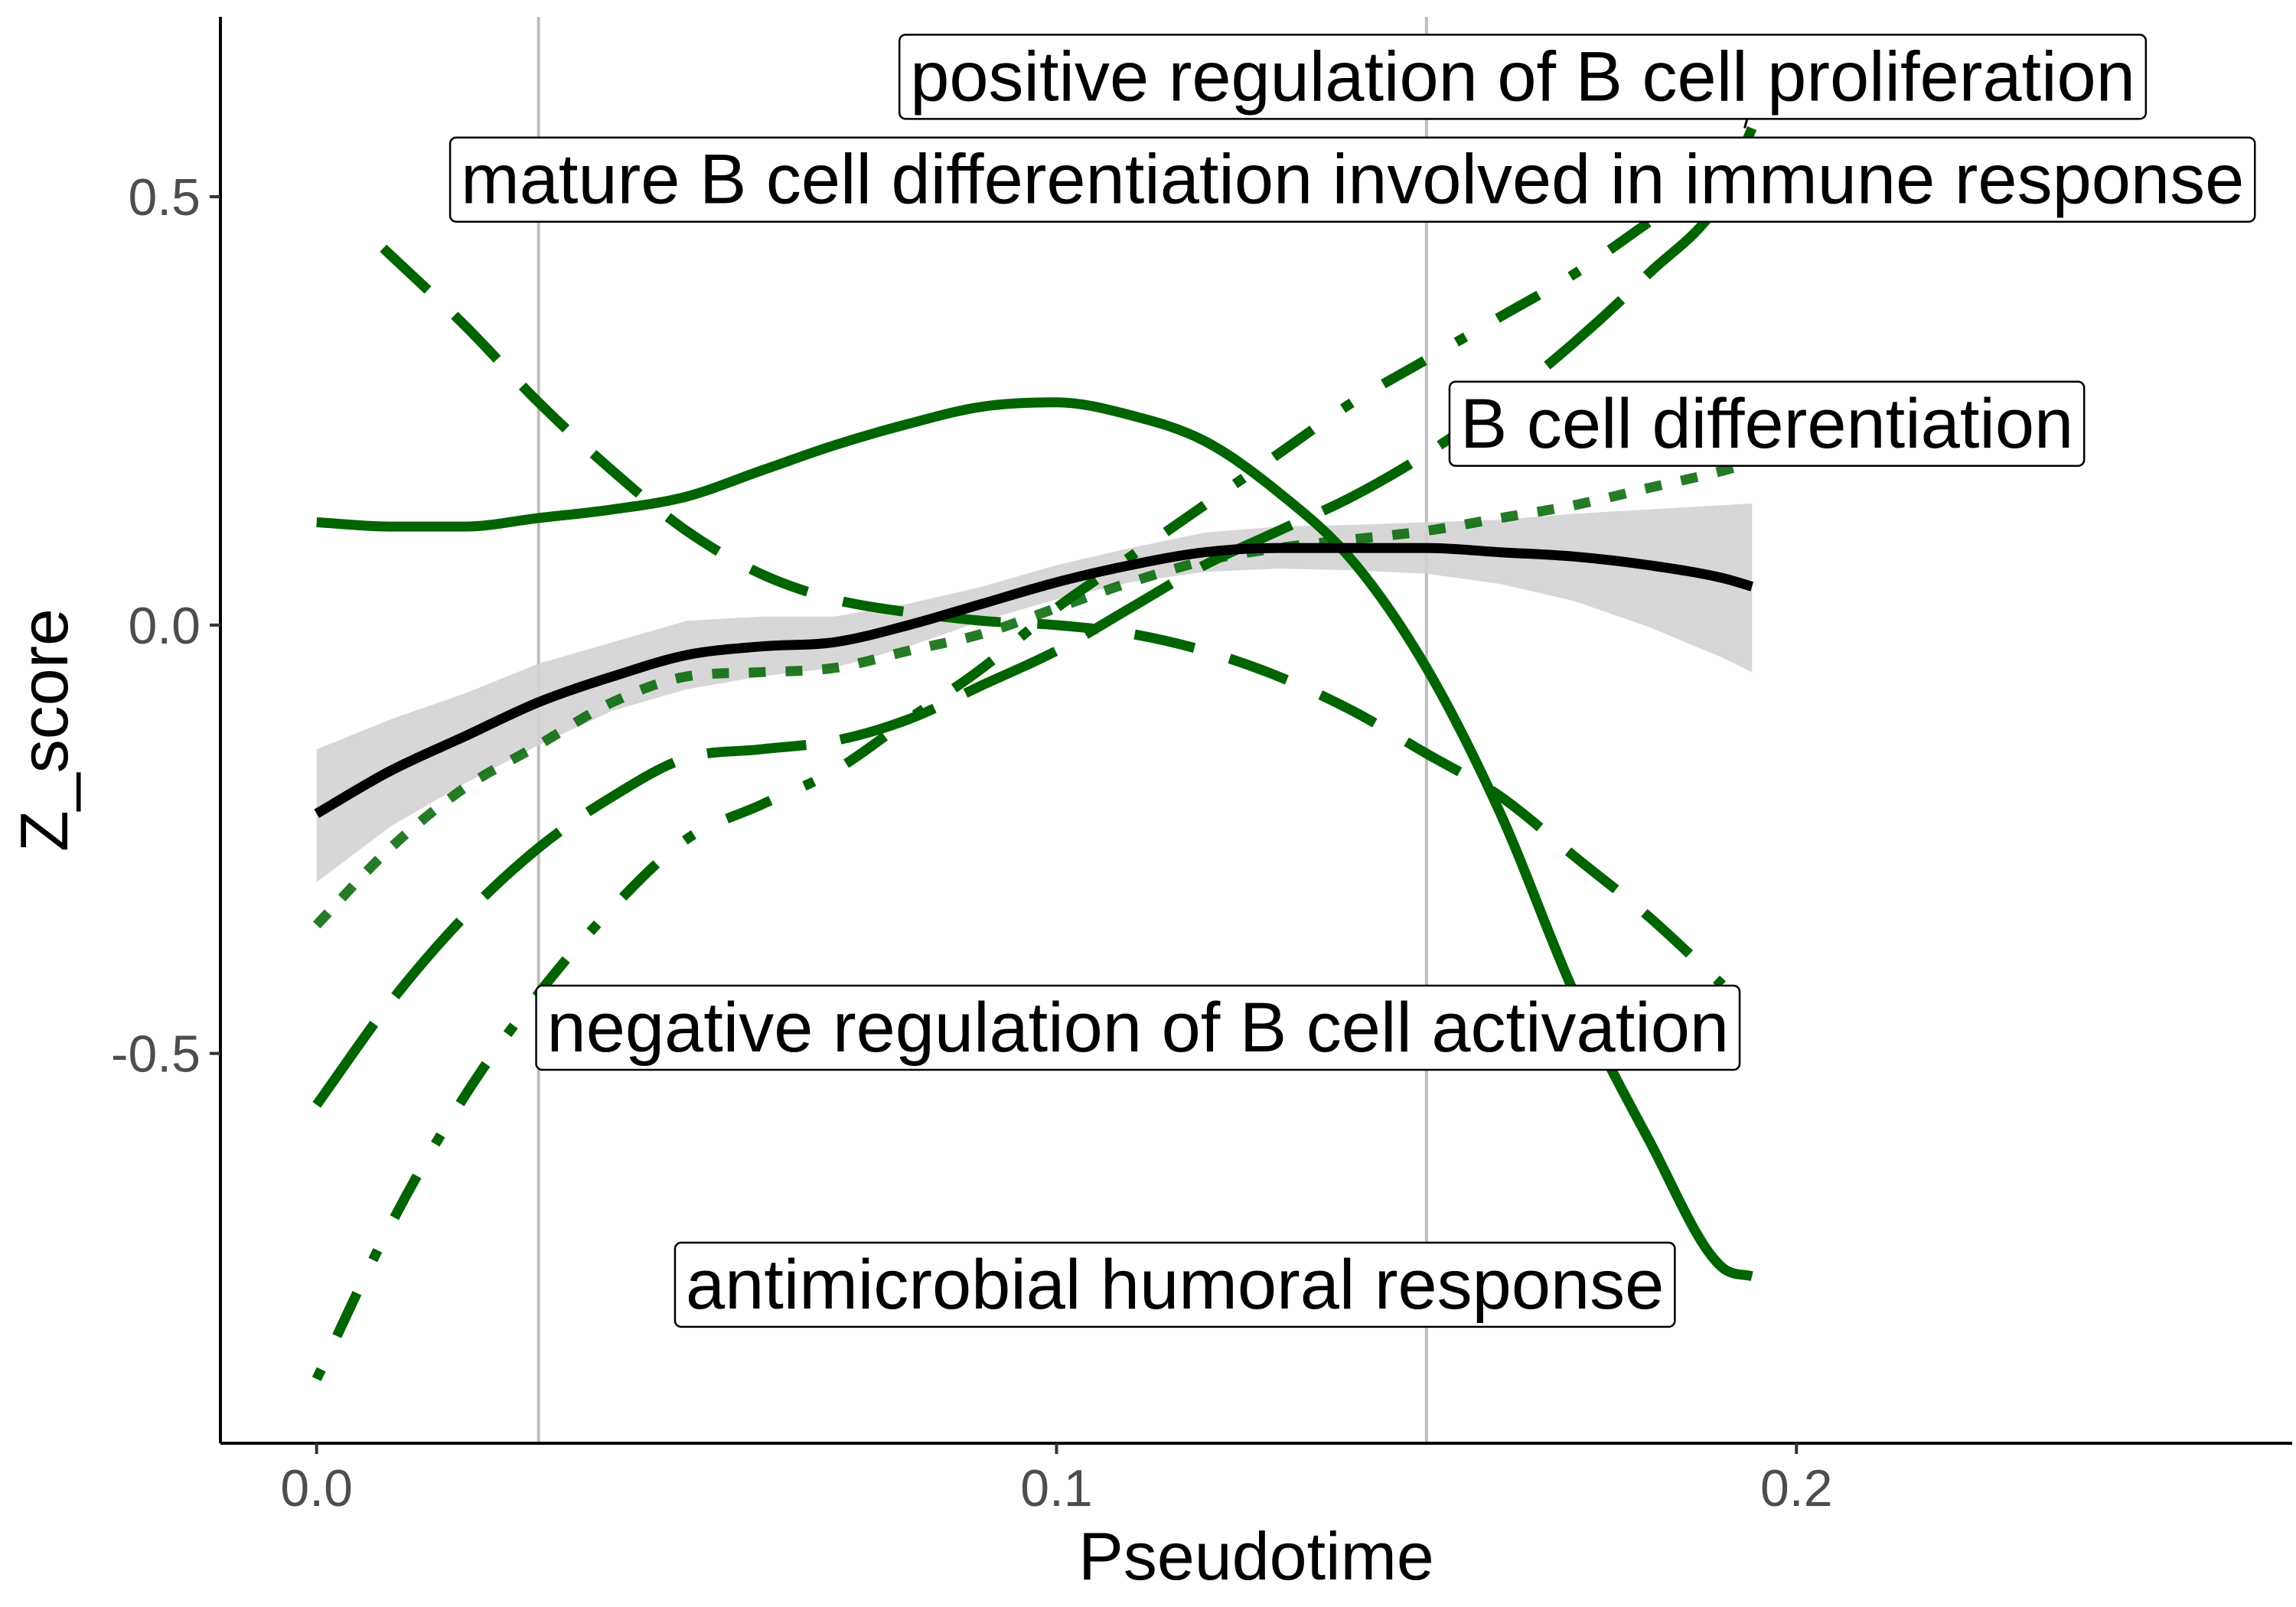 Image resolution: width=2296 pixels, height=1607 pixels. I want to click on annotation-label: antimicrobial humoral response, so click(1175, 1285).